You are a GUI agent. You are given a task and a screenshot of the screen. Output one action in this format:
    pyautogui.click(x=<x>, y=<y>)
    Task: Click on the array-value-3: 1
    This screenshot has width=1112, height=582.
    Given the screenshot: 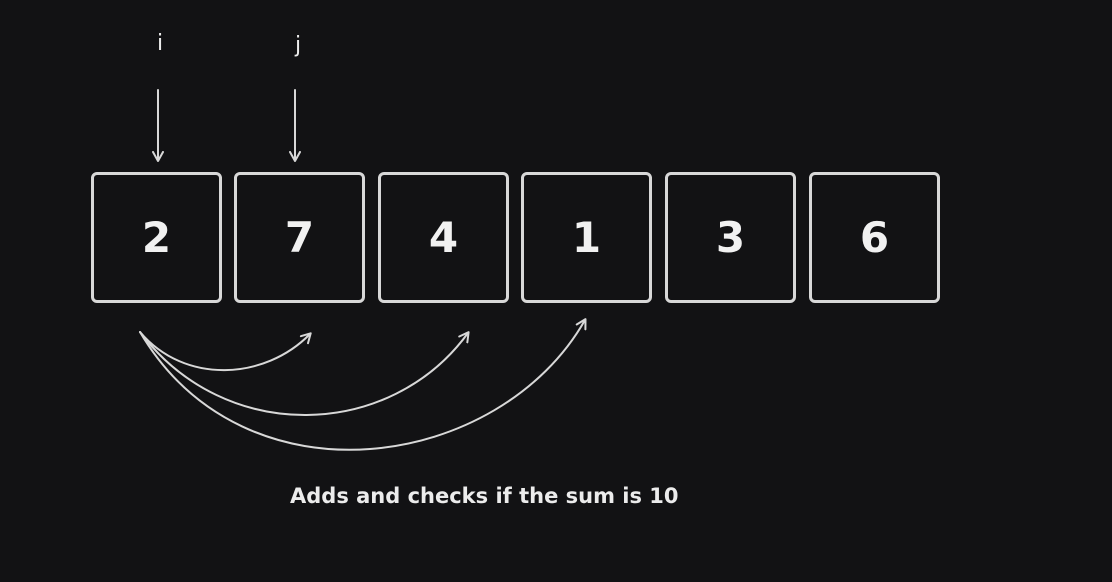 What is the action you would take?
    pyautogui.click(x=586, y=237)
    